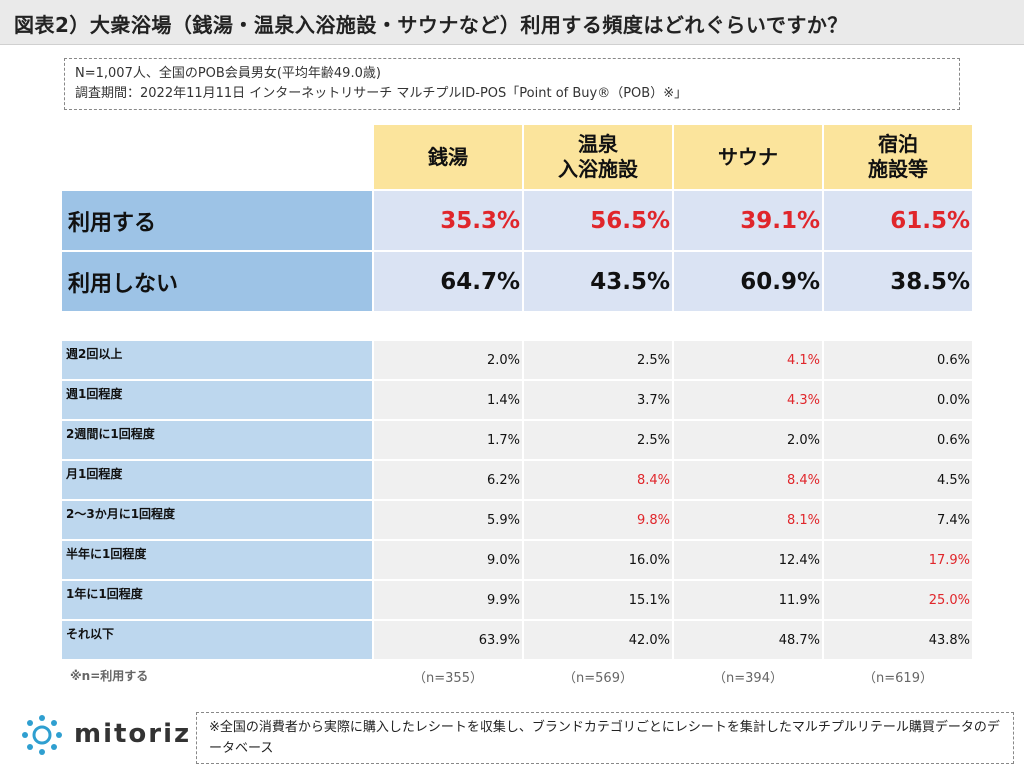  I want to click on sample-size-onsen: （n=569）, so click(598, 678).